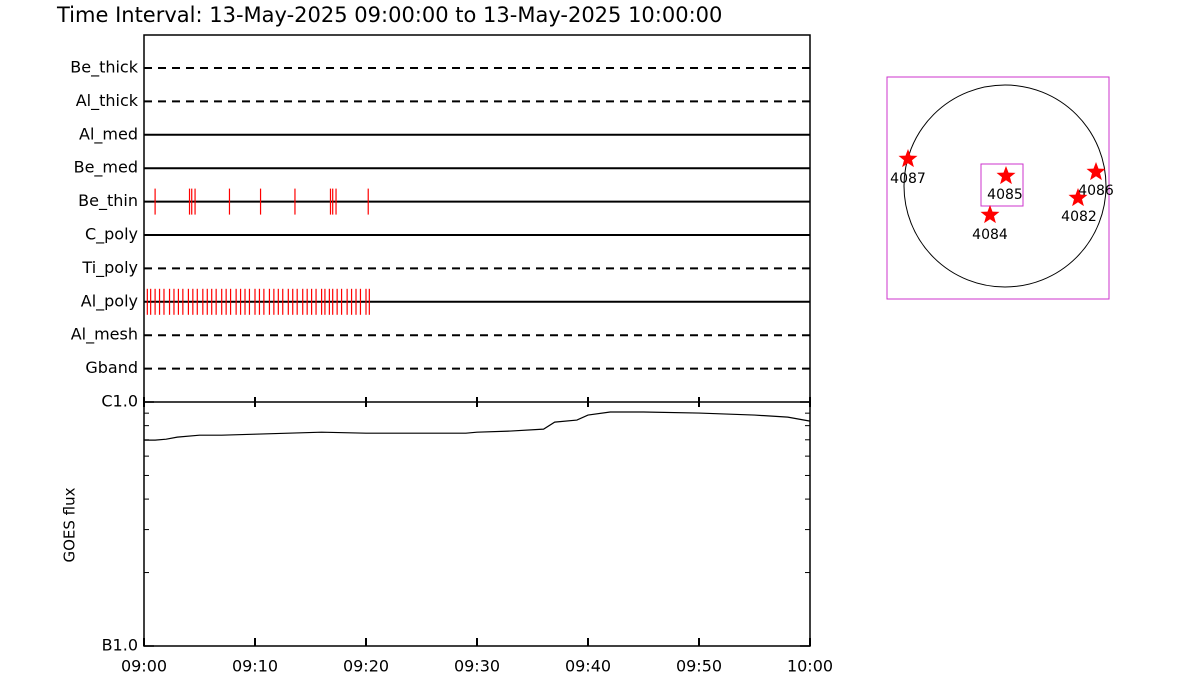 Image resolution: width=1200 pixels, height=700 pixels. I want to click on filter-label: Al_thick, so click(107, 101).